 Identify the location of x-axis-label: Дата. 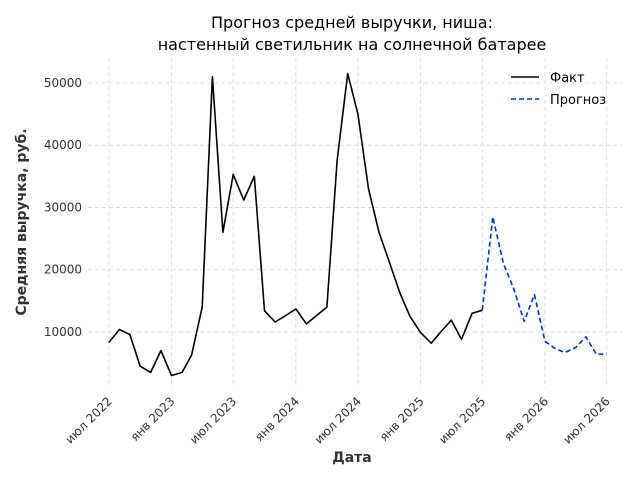
(351, 458).